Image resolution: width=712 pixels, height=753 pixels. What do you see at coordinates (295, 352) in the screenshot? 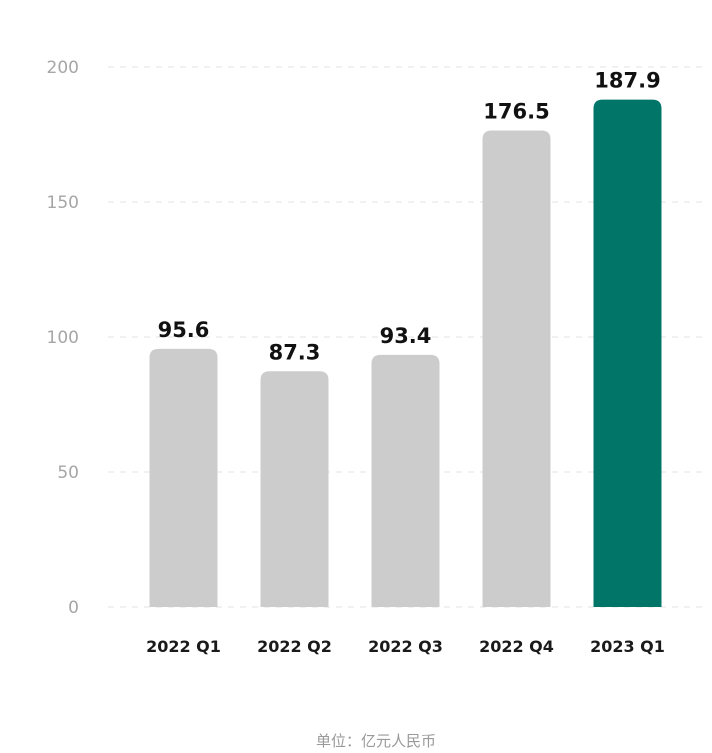
I see `value-label: 87.3` at bounding box center [295, 352].